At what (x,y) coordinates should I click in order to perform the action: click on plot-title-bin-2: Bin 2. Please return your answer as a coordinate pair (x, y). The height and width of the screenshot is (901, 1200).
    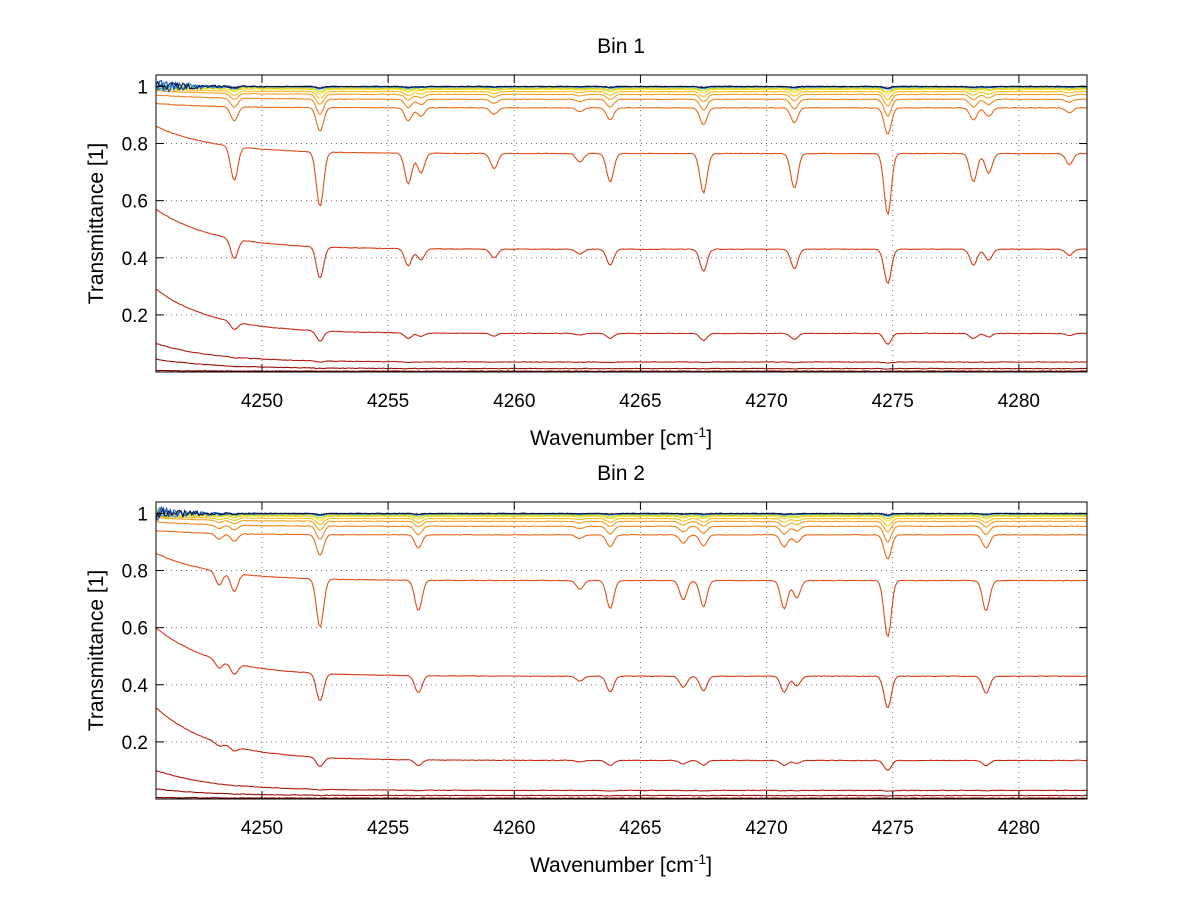
    Looking at the image, I should click on (621, 473).